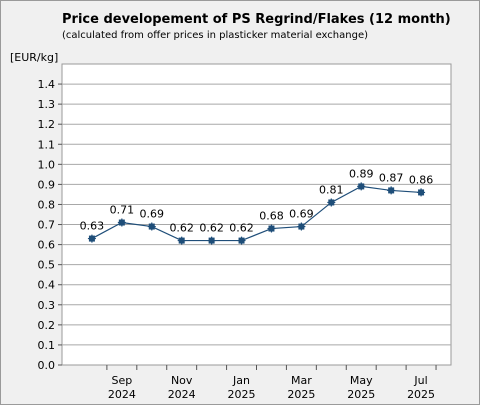 The image size is (480, 409). I want to click on data-label: 0.81, so click(331, 189).